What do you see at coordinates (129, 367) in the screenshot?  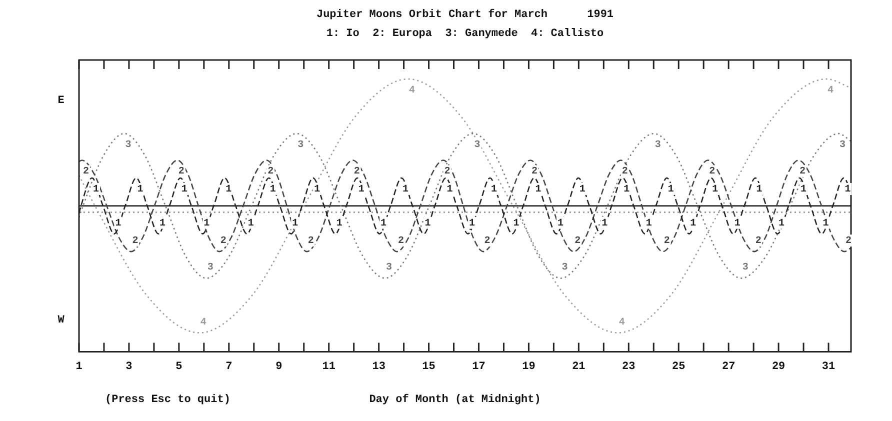 I see `x-tick-label: 3` at bounding box center [129, 367].